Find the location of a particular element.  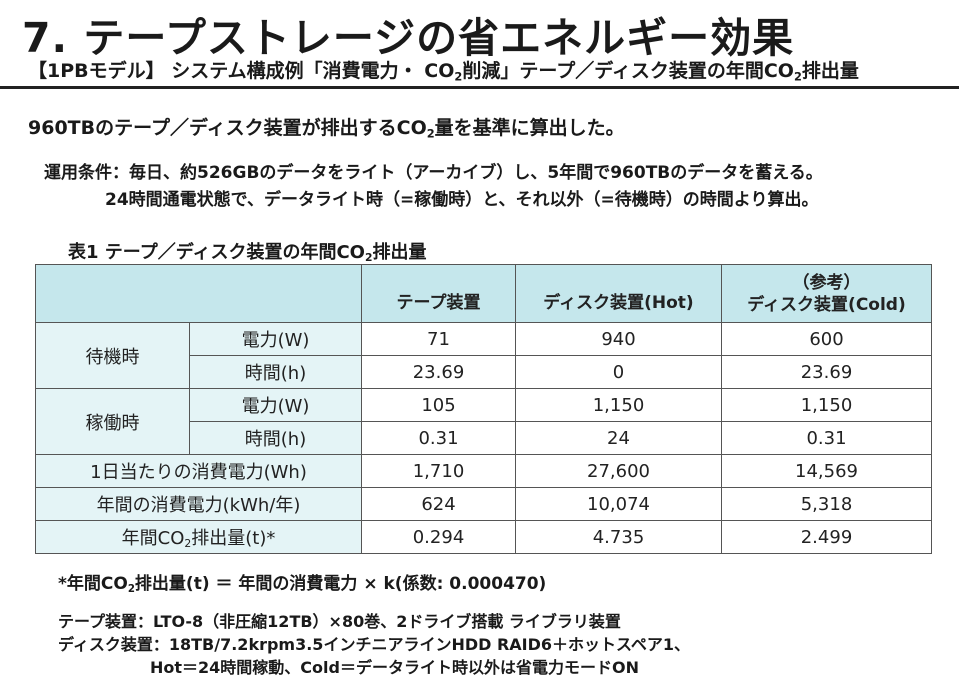

table-caption-suffix: 排出量 is located at coordinates (399, 252).